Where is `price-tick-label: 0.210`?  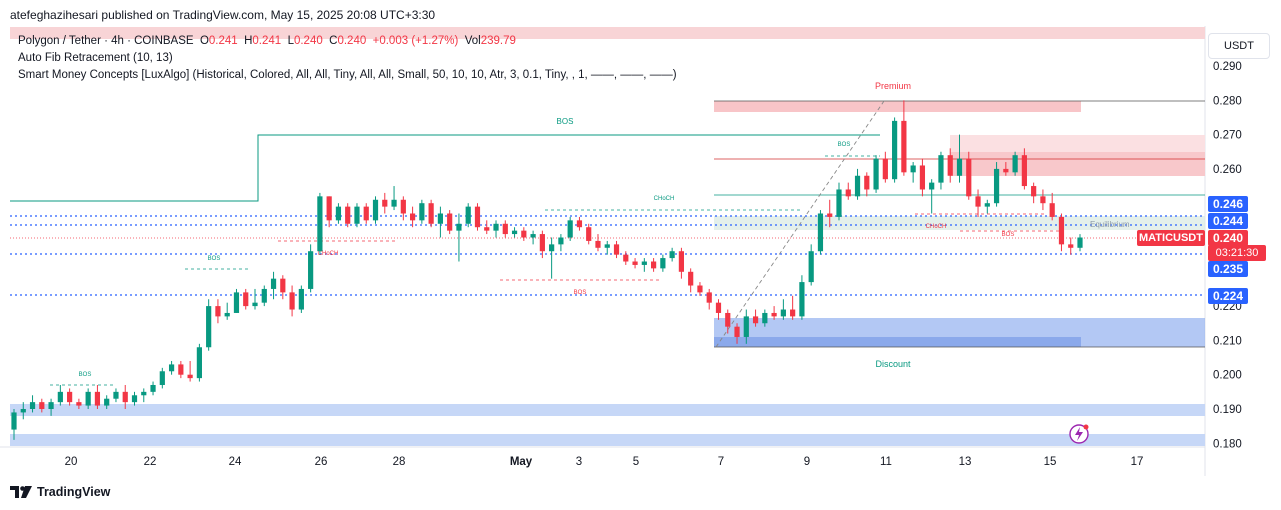
price-tick-label: 0.210 is located at coordinates (1227, 341).